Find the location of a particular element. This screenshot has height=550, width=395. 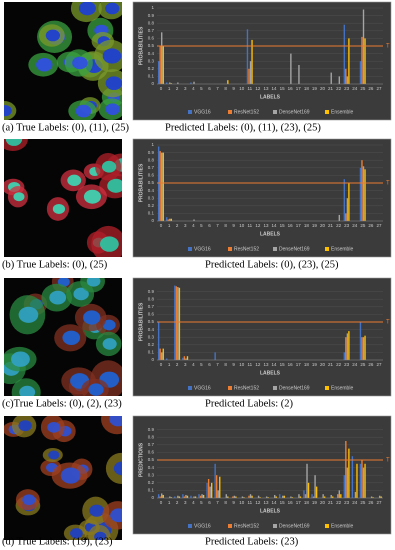

legend-label: DenseNet169 is located at coordinates (294, 249).